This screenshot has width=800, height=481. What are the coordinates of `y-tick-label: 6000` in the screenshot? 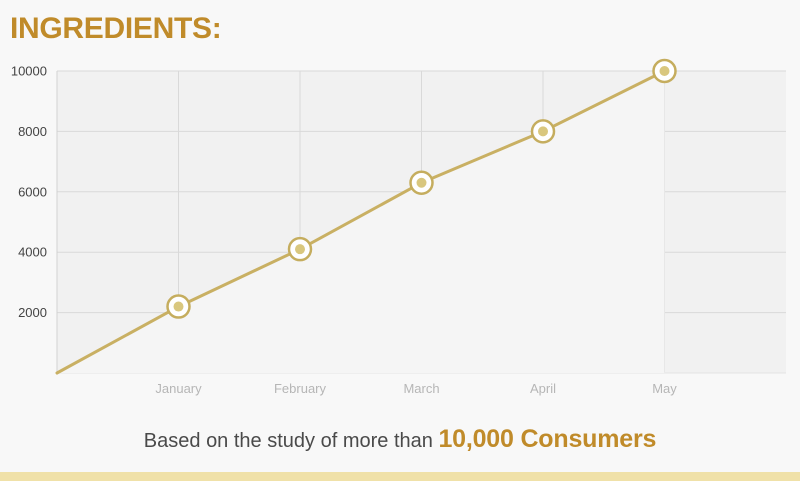 It's located at (32, 191).